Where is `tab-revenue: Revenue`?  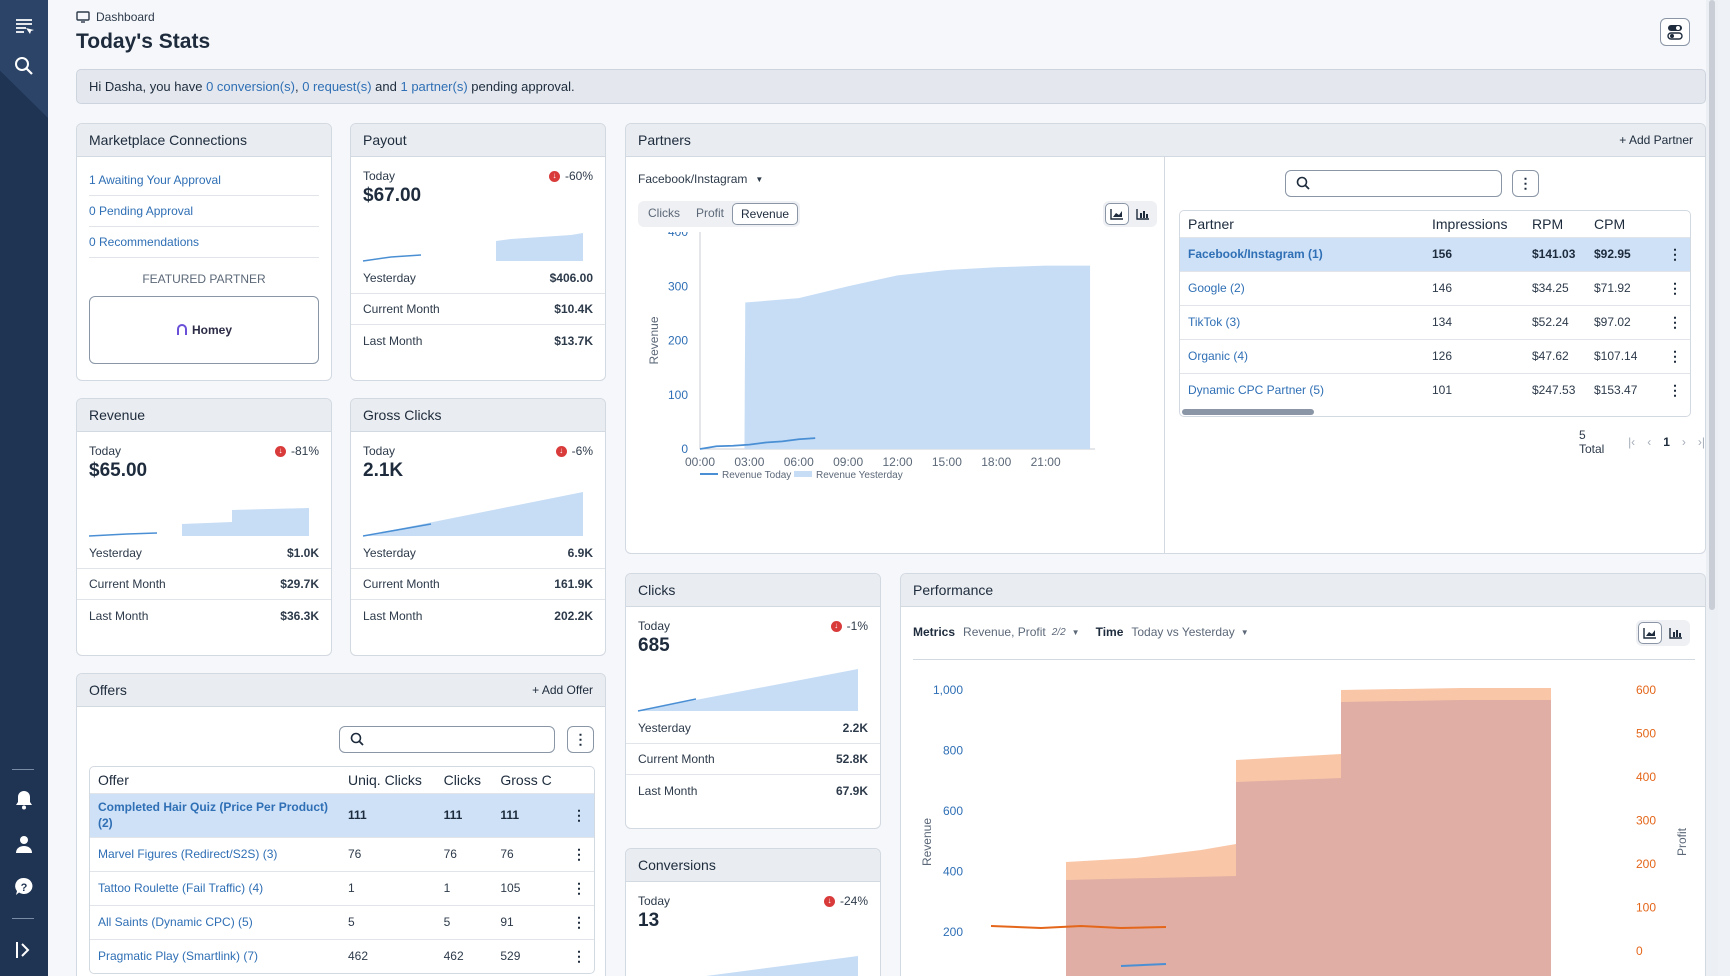 tab-revenue: Revenue is located at coordinates (765, 214).